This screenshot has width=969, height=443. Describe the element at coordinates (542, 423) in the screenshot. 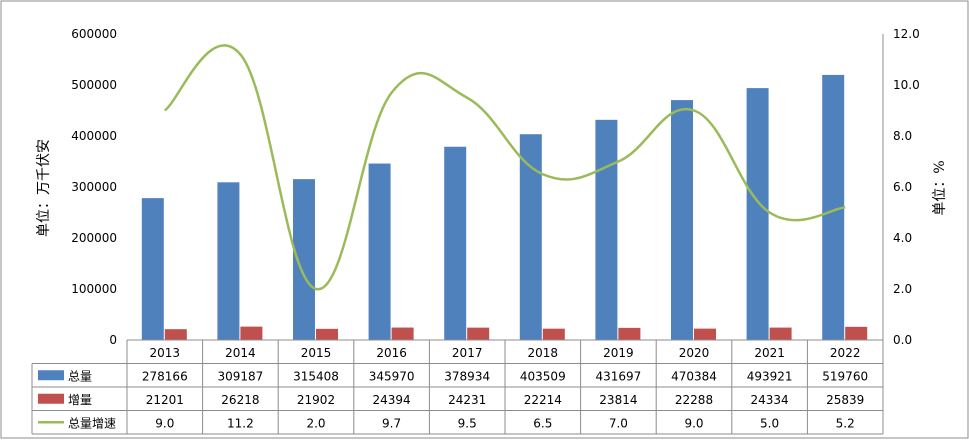

I see `table-cell: 6.5` at that location.